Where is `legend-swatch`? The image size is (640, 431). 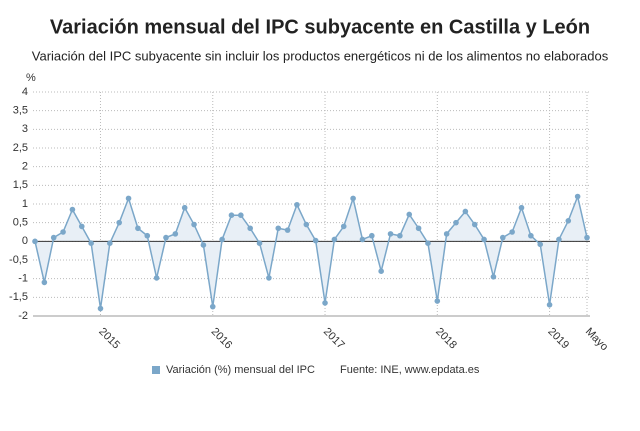
legend-swatch is located at coordinates (156, 370).